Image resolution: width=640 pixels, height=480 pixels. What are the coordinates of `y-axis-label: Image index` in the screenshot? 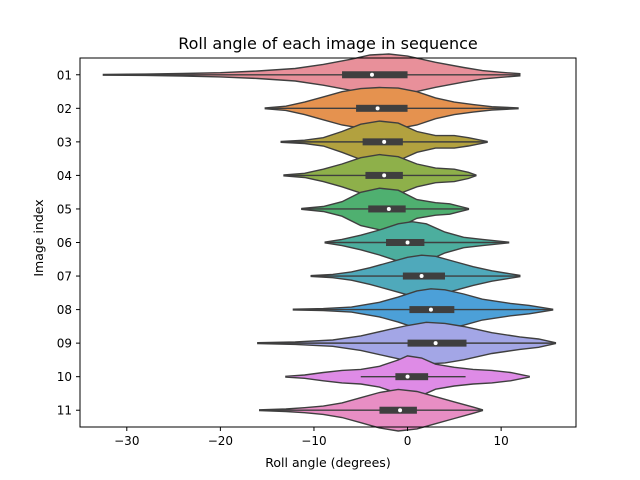 It's located at (38, 237).